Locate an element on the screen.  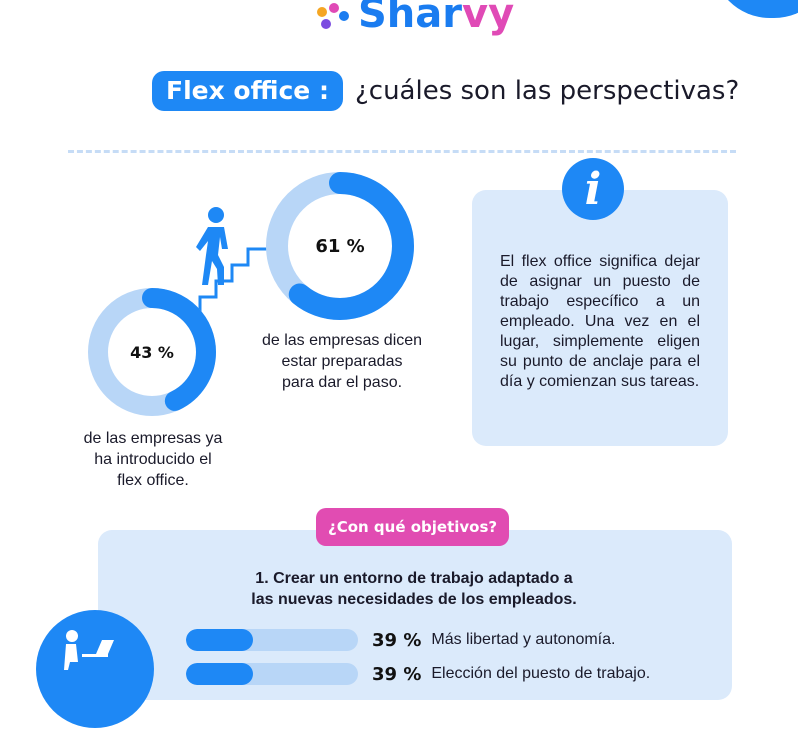
caption-61-line2: estar preparadas is located at coordinates (342, 361).